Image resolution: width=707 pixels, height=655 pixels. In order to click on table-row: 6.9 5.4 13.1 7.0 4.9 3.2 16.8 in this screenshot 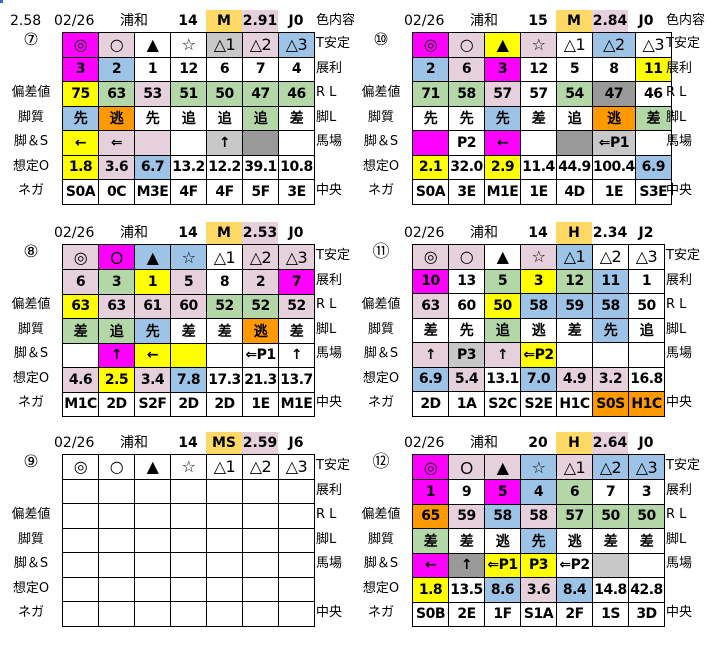, I will do `click(538, 379)`.